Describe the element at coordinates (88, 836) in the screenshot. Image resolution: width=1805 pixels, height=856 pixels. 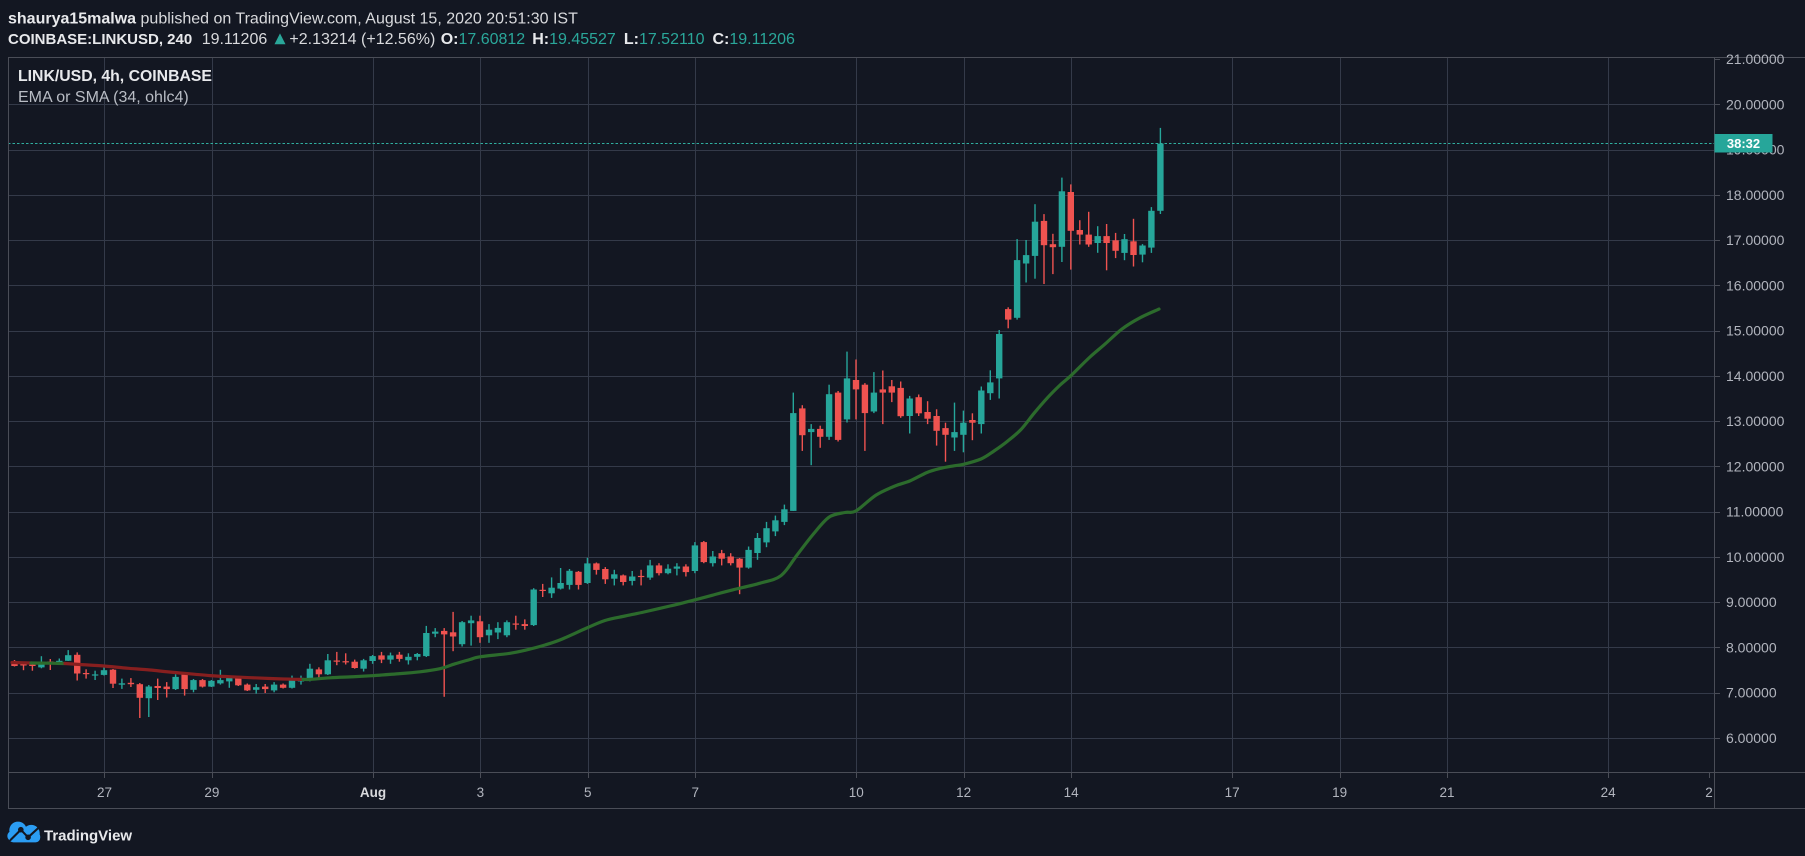
I see `svg-text: TradingView` at that location.